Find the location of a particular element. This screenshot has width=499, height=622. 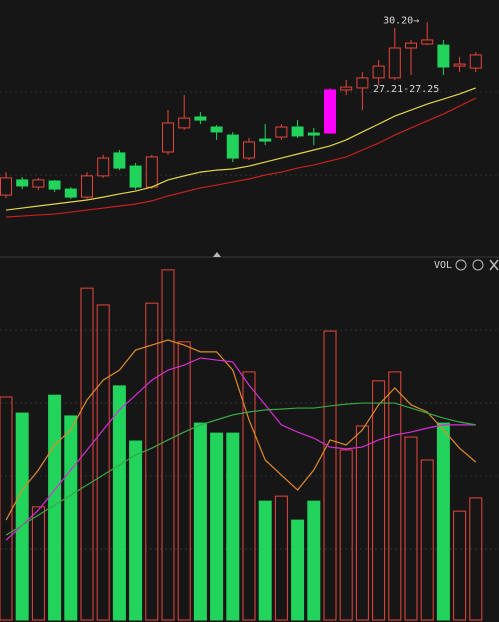

help-icon is located at coordinates (478, 265).